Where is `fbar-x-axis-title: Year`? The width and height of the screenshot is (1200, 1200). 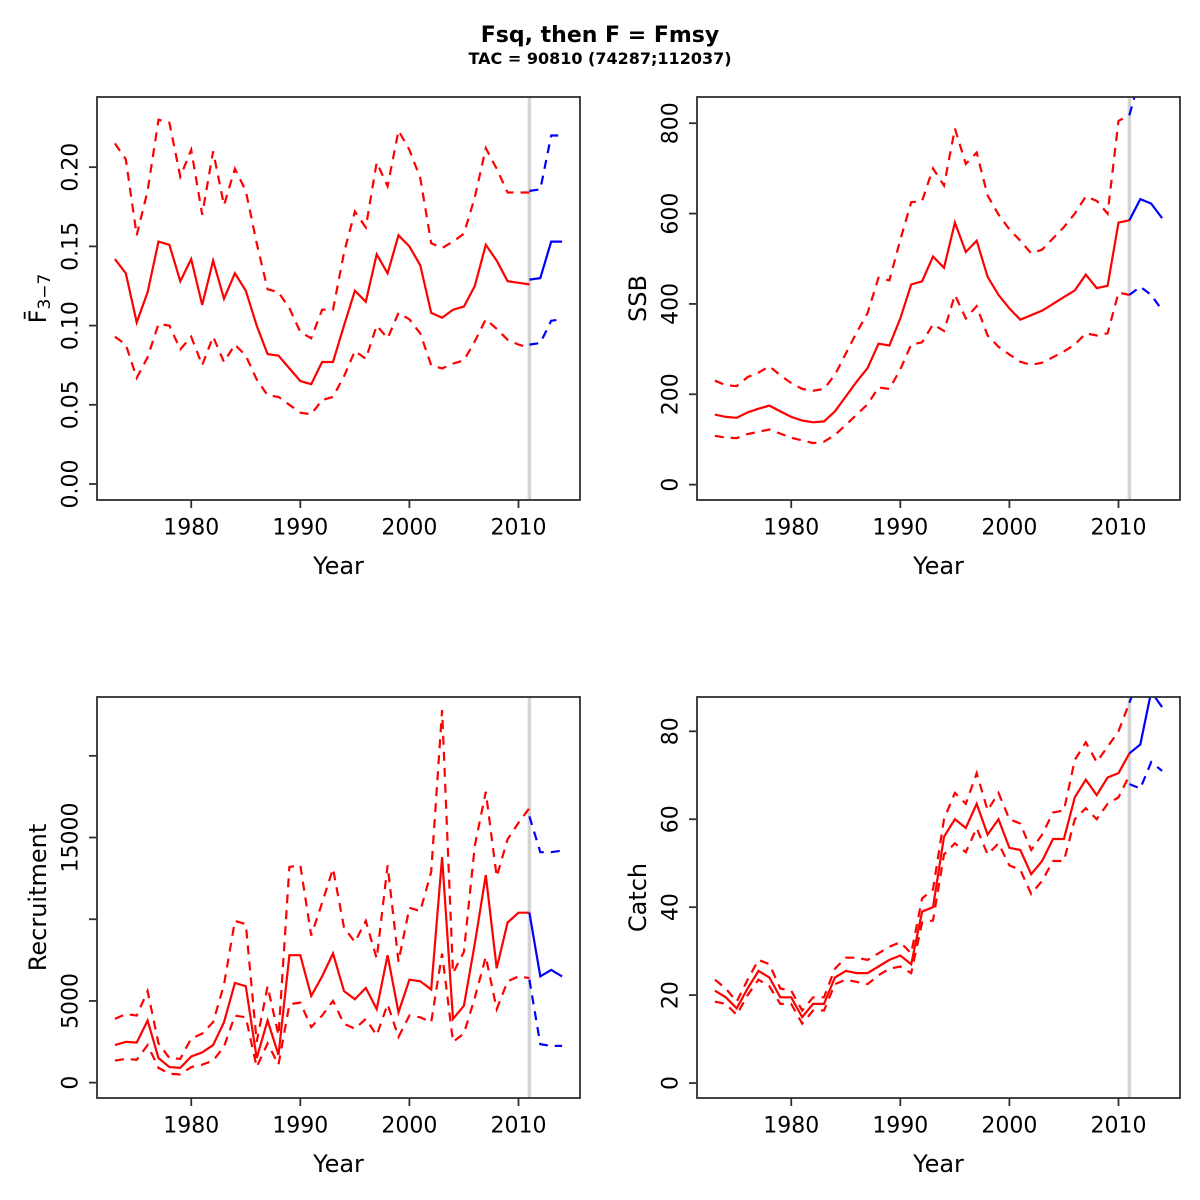 fbar-x-axis-title: Year is located at coordinates (338, 566).